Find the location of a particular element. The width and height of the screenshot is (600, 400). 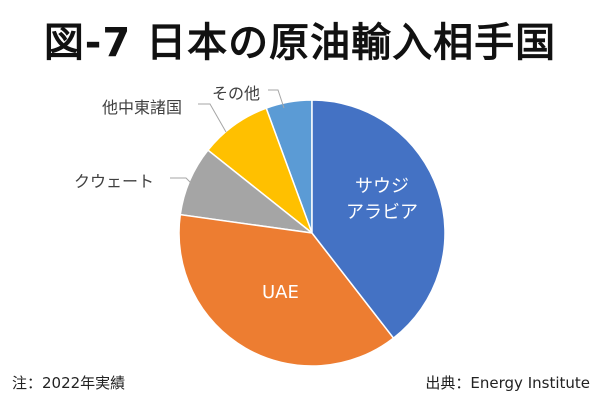

data-label-uae: UAE is located at coordinates (280, 292).